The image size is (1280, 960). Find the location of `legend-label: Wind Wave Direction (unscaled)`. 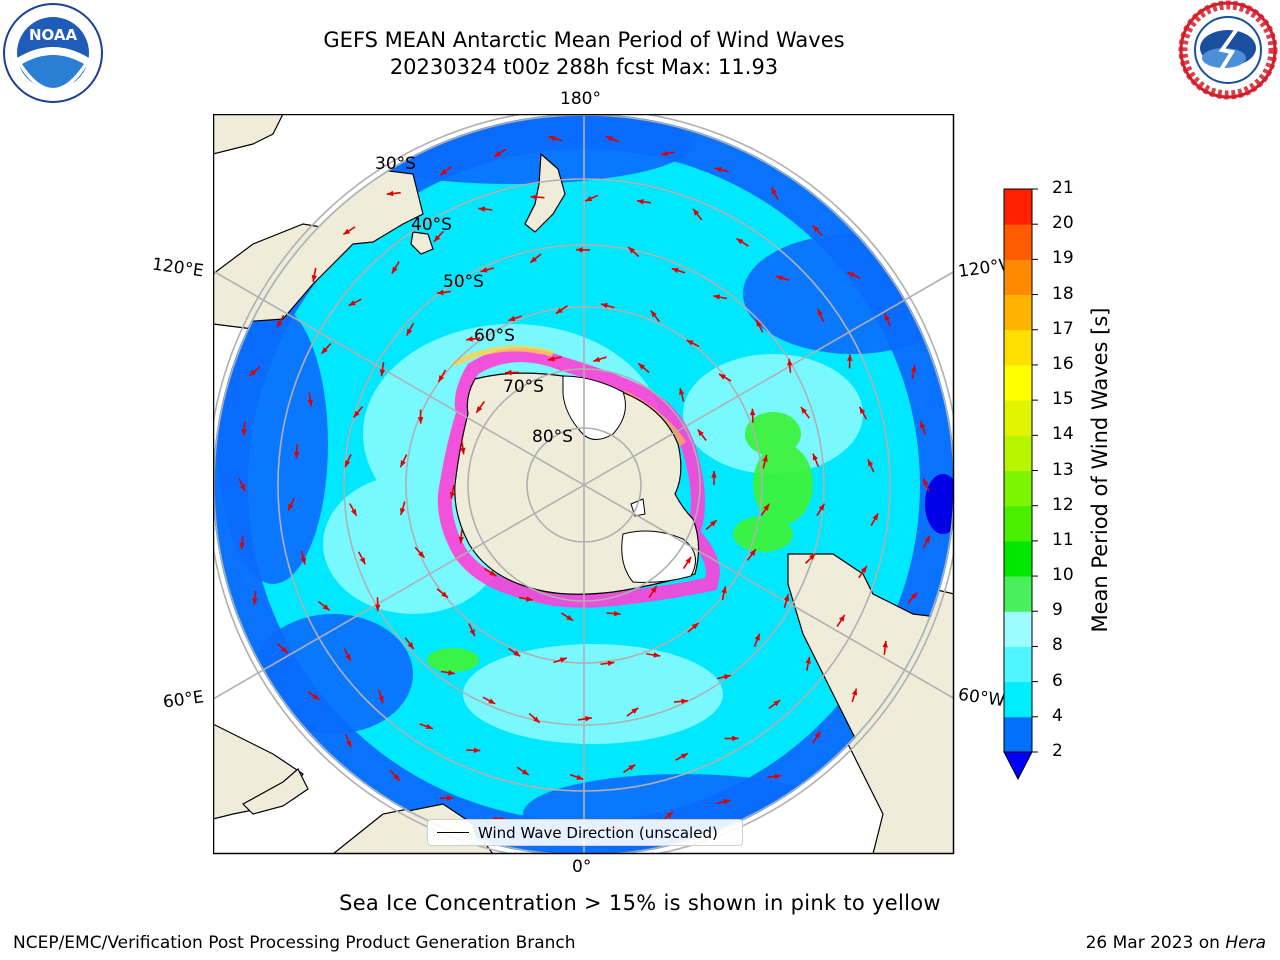

legend-label: Wind Wave Direction (unscaled) is located at coordinates (598, 832).